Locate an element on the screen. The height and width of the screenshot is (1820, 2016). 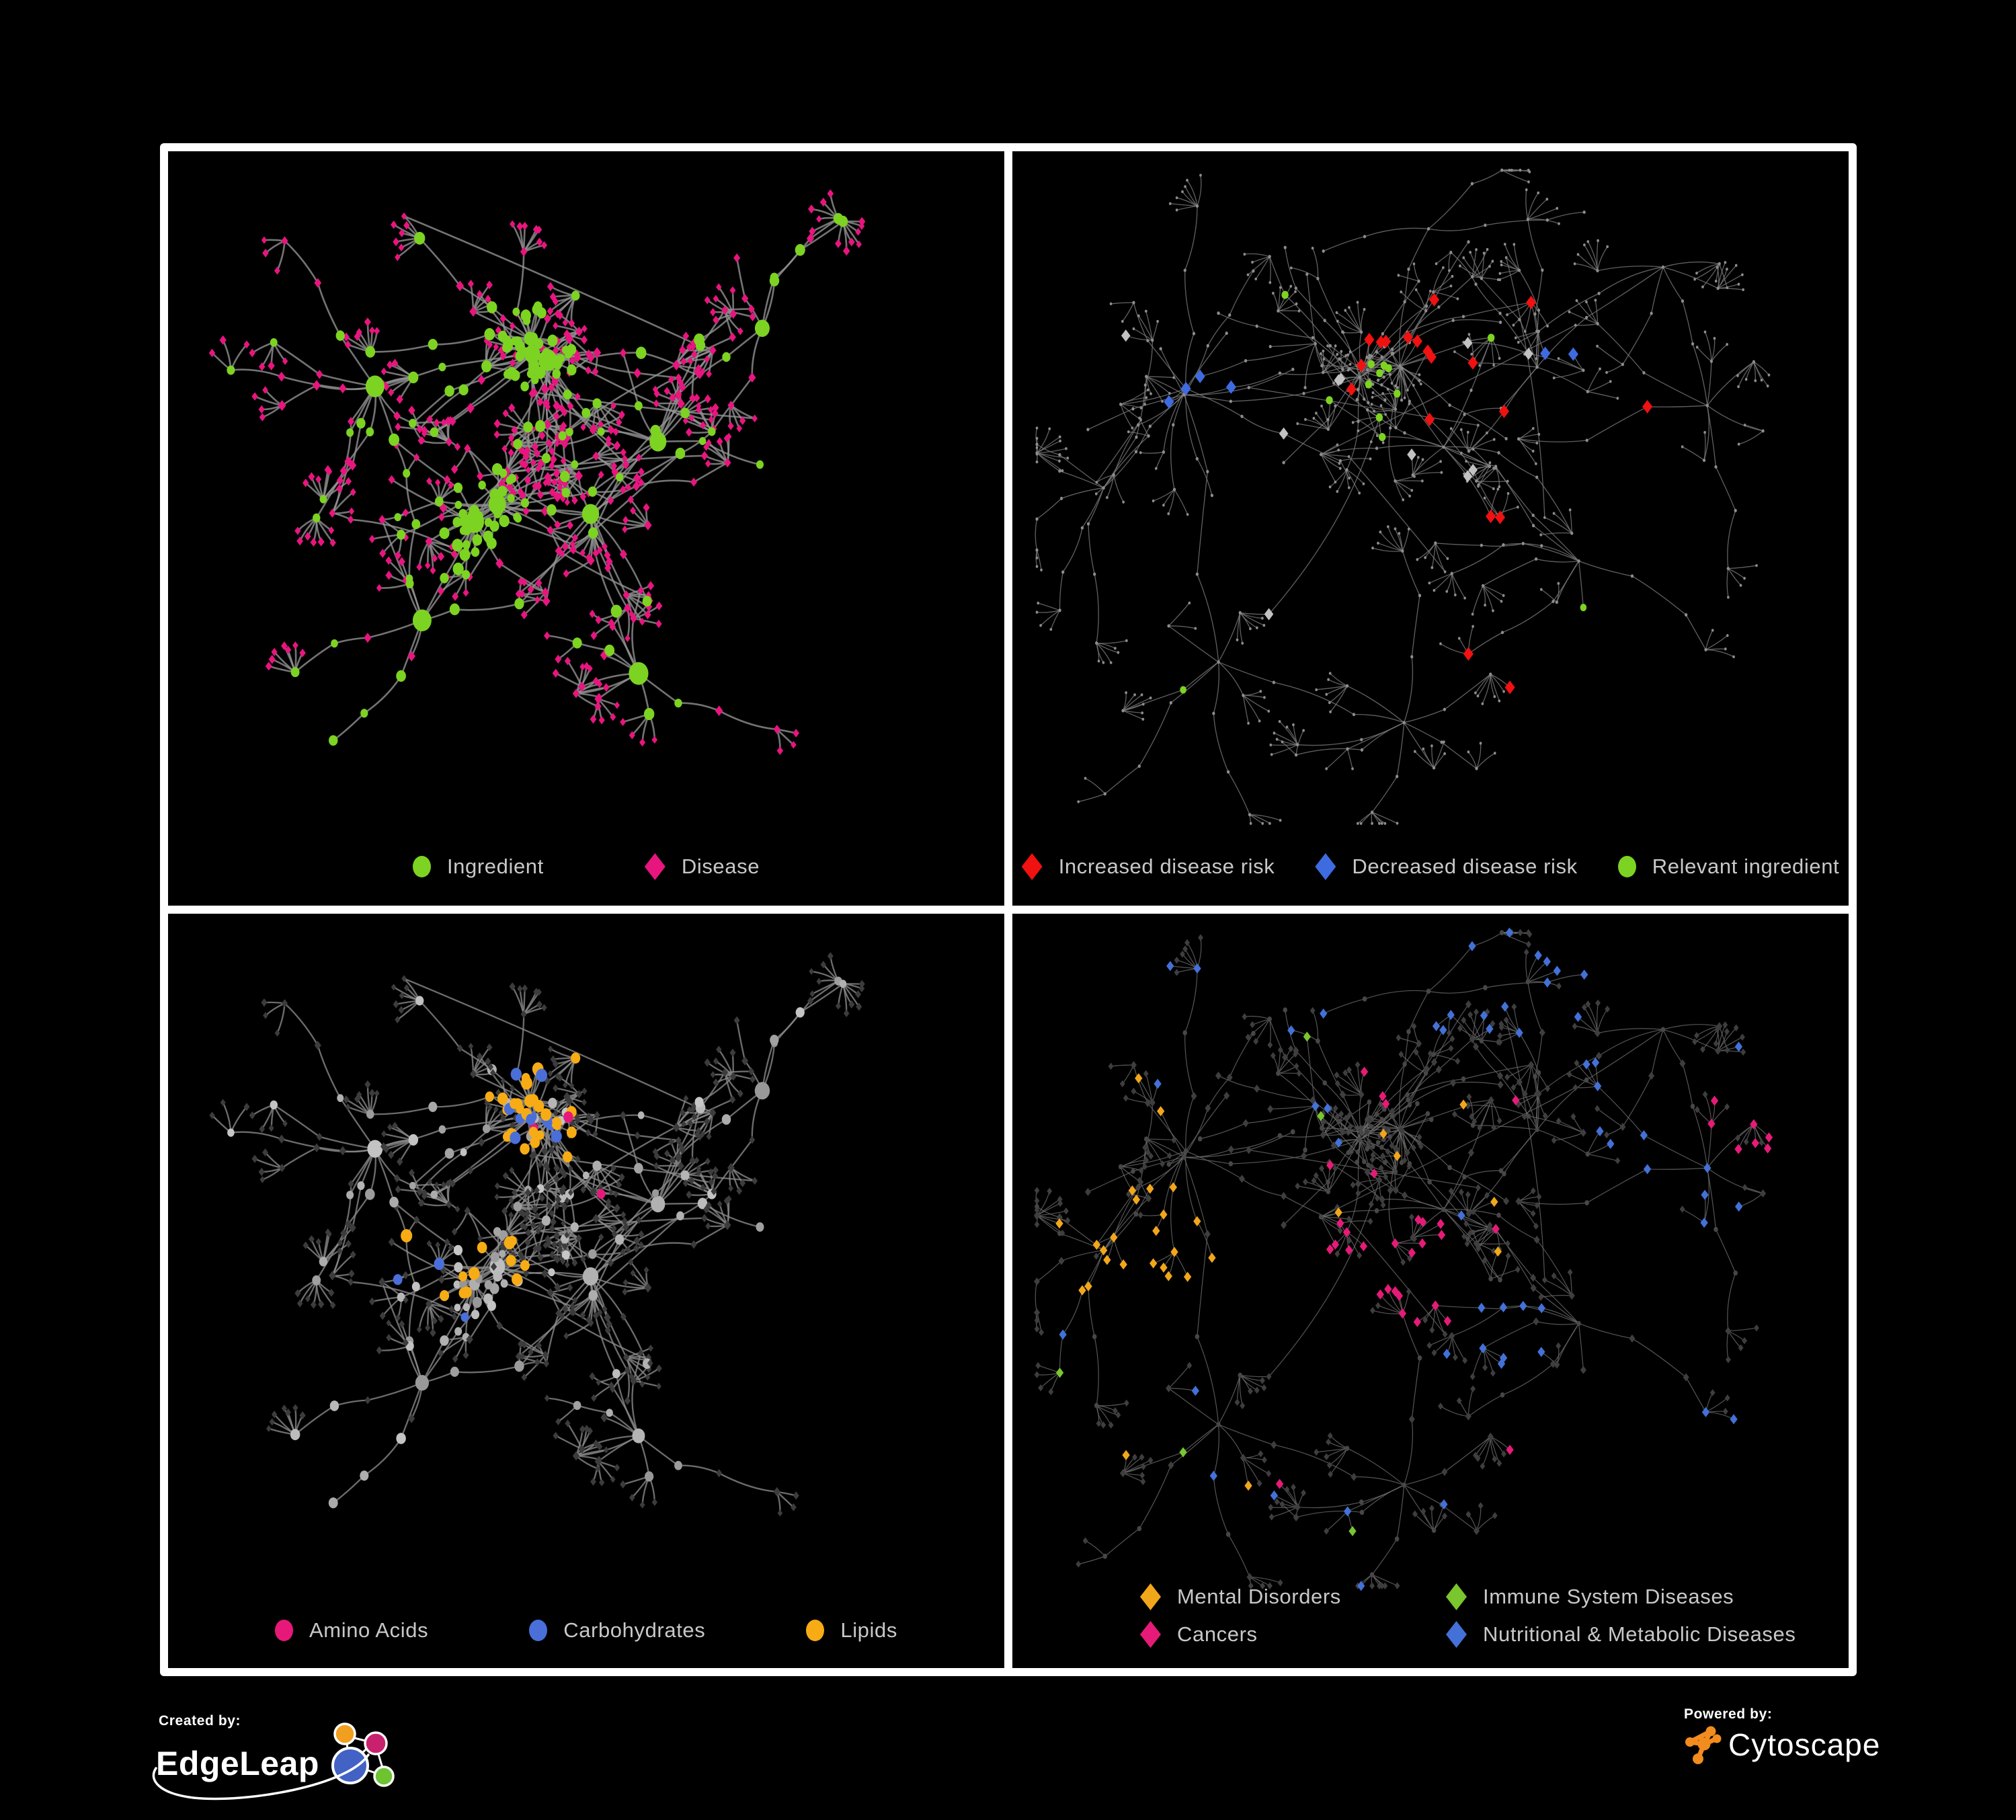
legend-label: Lipids is located at coordinates (868, 1630).